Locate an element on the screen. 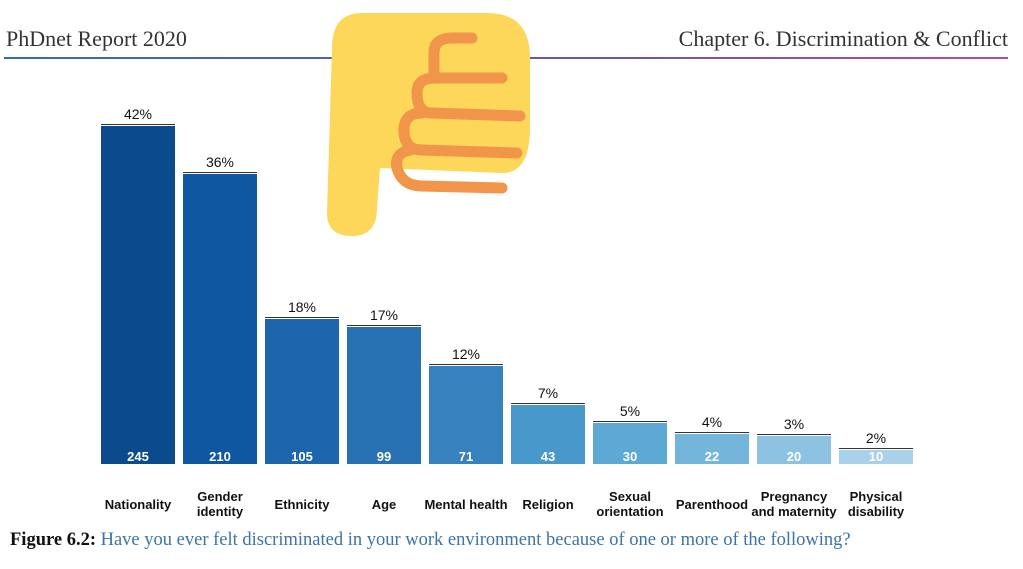 Image resolution: width=1023 pixels, height=569 pixels. bar-share-label: 42% is located at coordinates (138, 115).